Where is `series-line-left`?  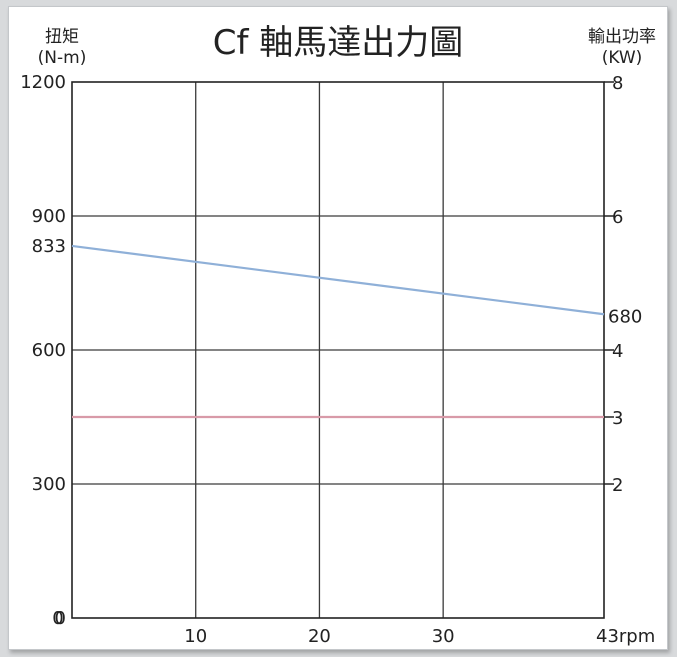 series-line-left is located at coordinates (338, 280).